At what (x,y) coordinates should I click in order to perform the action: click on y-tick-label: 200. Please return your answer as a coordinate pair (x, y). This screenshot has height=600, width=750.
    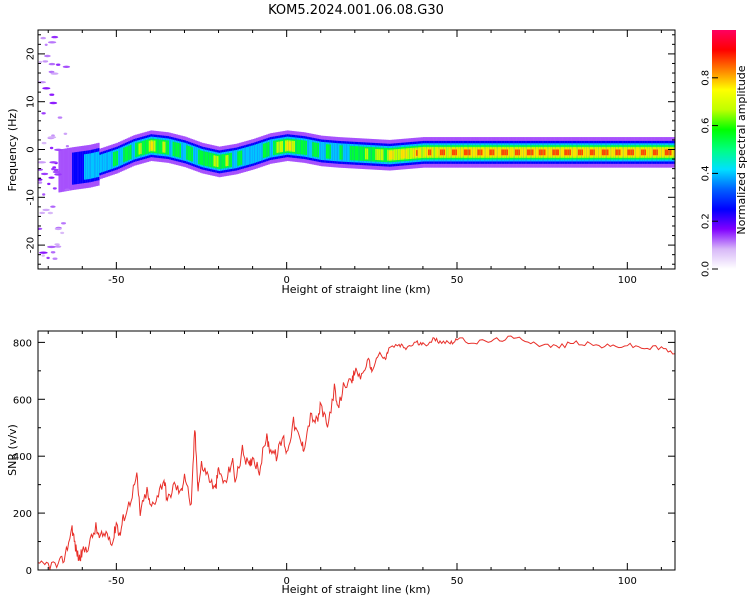
    Looking at the image, I should click on (22, 514).